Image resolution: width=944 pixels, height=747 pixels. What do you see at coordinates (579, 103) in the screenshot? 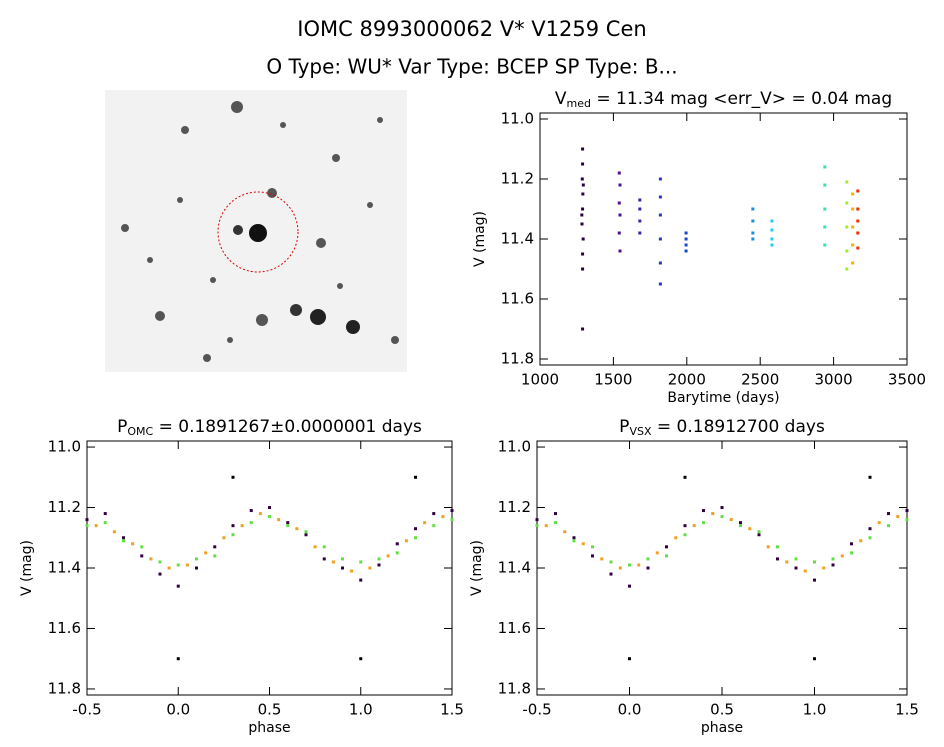
I see `title-subscript: med` at bounding box center [579, 103].